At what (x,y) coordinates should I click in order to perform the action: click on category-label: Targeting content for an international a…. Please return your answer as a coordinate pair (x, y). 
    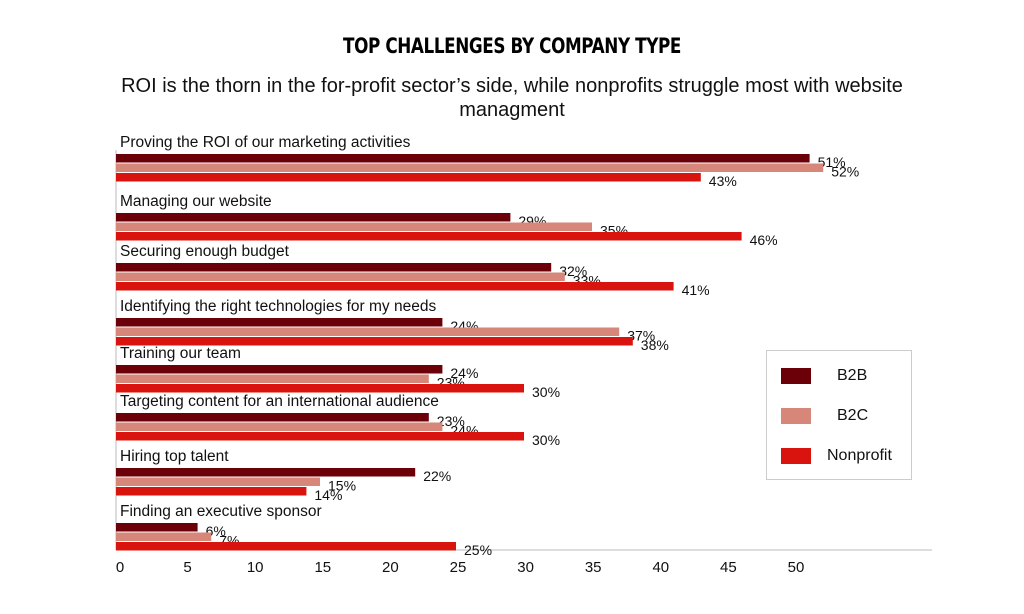
    Looking at the image, I should click on (279, 401).